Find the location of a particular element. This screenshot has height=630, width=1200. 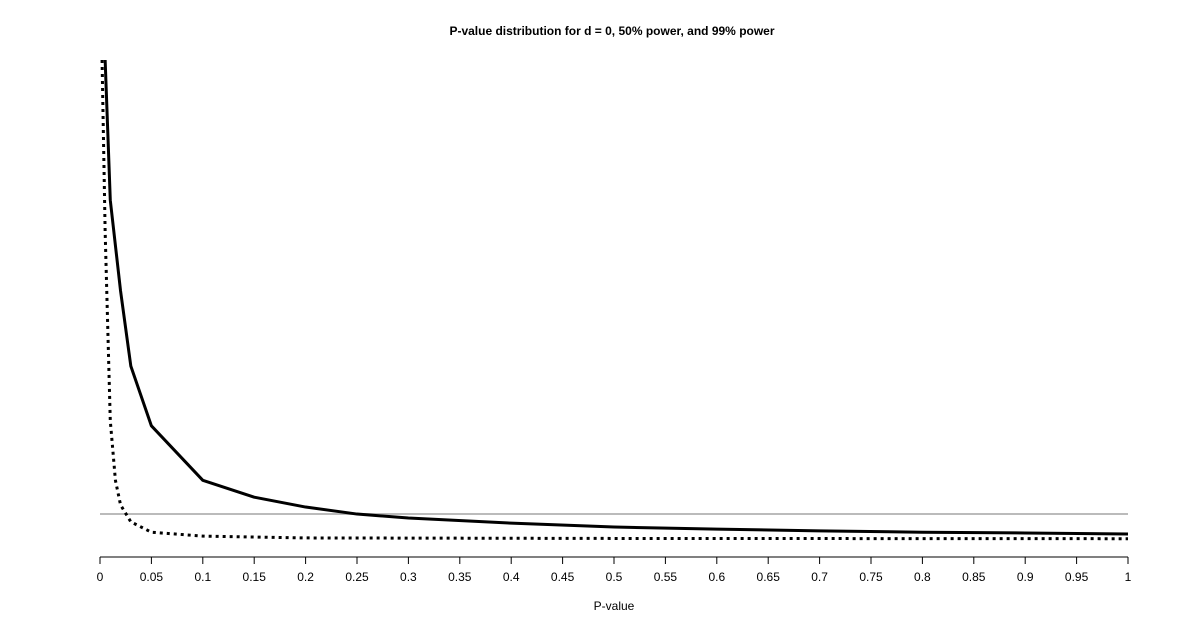

x-tick-label: 0.25 is located at coordinates (357, 577).